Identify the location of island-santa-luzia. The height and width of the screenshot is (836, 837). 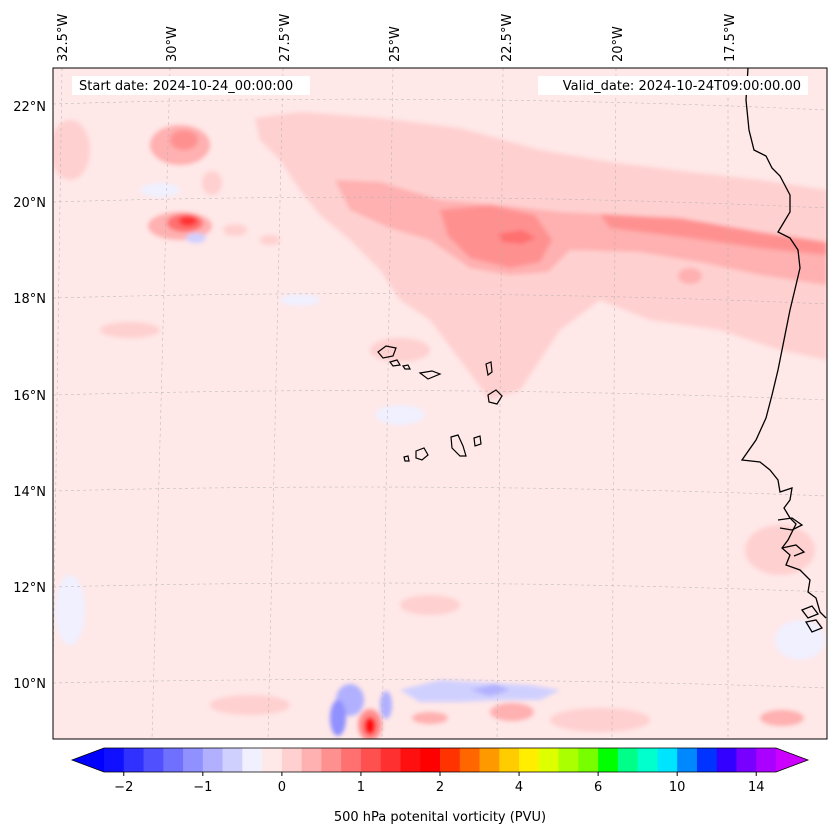
(406, 367).